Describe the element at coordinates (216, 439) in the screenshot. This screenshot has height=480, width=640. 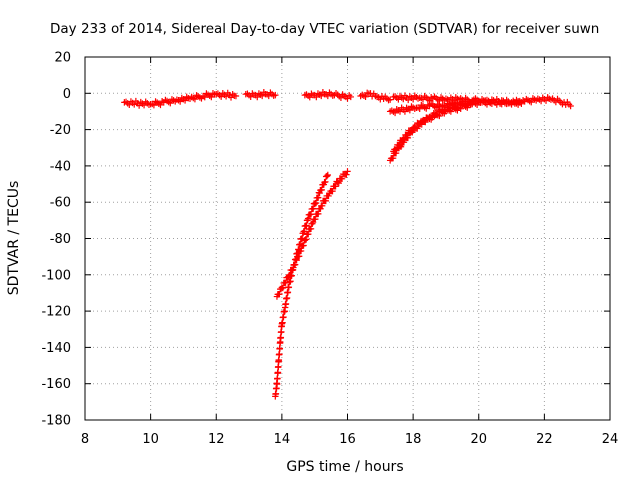
I see `x-tick-label: 12` at that location.